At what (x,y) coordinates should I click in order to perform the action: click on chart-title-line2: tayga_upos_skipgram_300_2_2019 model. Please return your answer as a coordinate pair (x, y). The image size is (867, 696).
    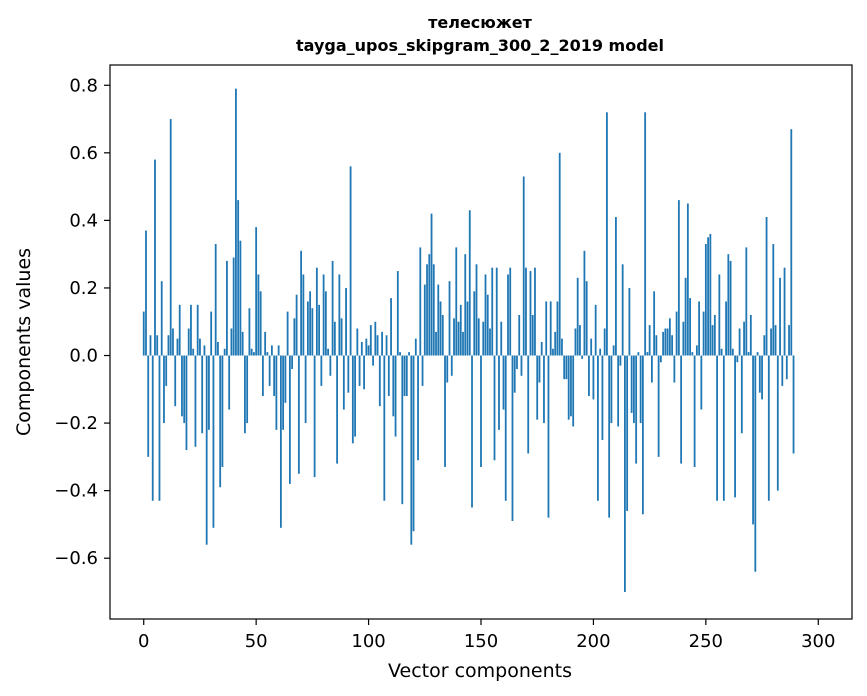
    Looking at the image, I should click on (480, 45).